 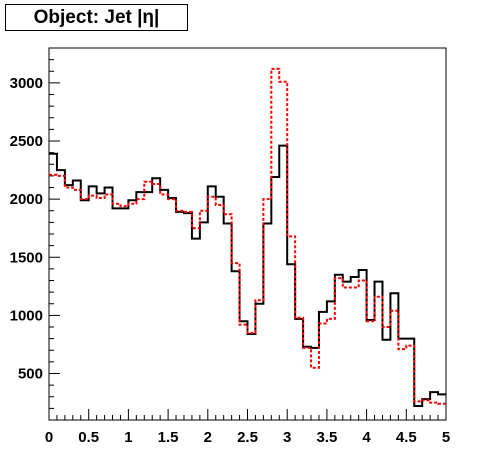 What do you see at coordinates (26, 83) in the screenshot?
I see `y-tick-label: 3000` at bounding box center [26, 83].